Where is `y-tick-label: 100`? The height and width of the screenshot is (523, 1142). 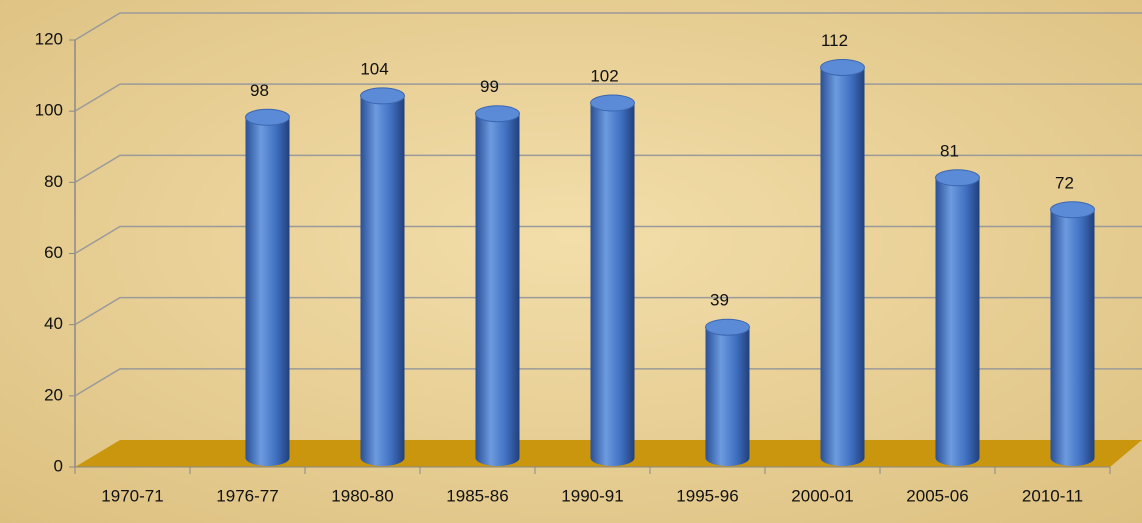
y-tick-label: 100 is located at coordinates (49, 110).